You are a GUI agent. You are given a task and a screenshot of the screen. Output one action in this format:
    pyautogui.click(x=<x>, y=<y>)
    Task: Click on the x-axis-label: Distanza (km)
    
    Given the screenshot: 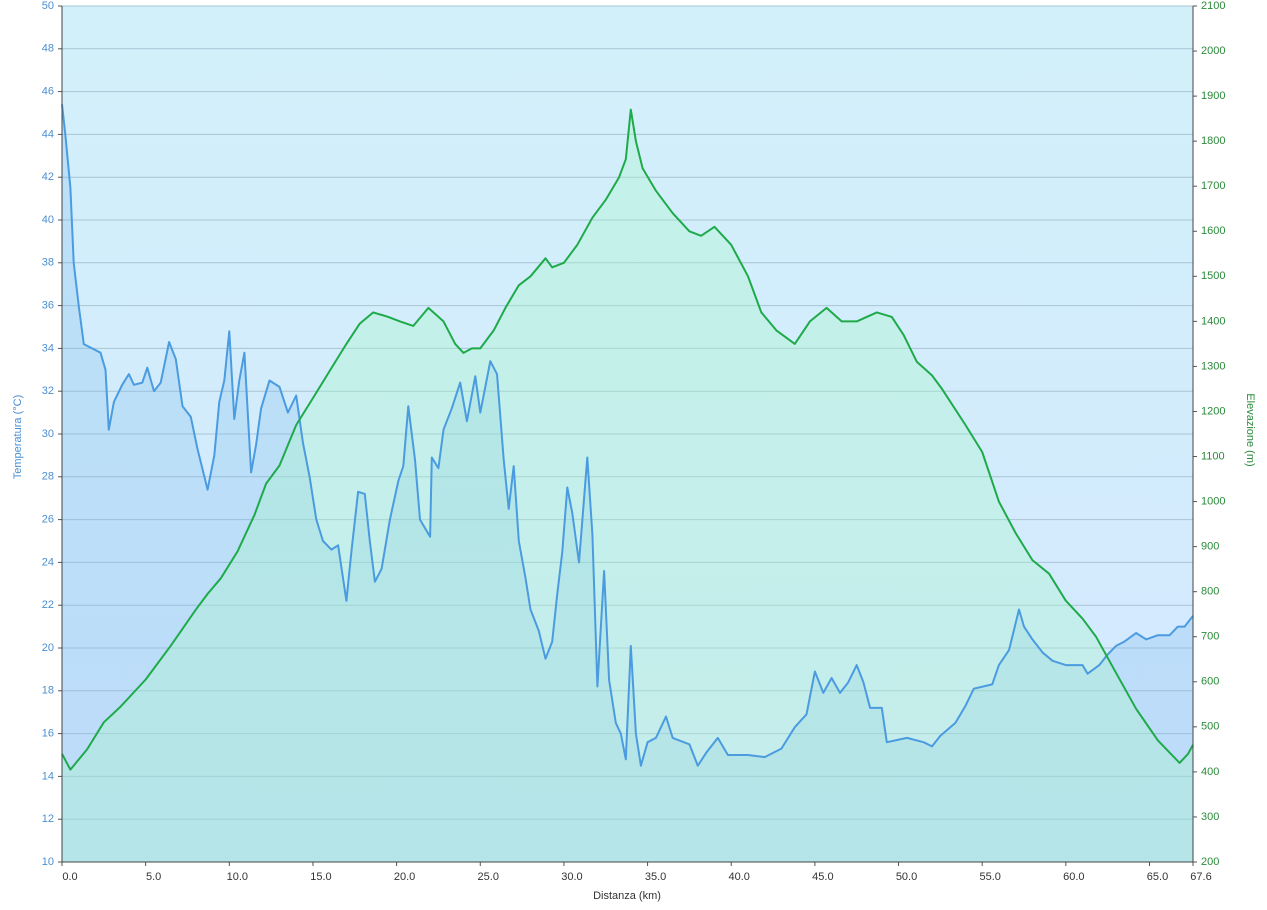 What is the action you would take?
    pyautogui.click(x=627, y=896)
    